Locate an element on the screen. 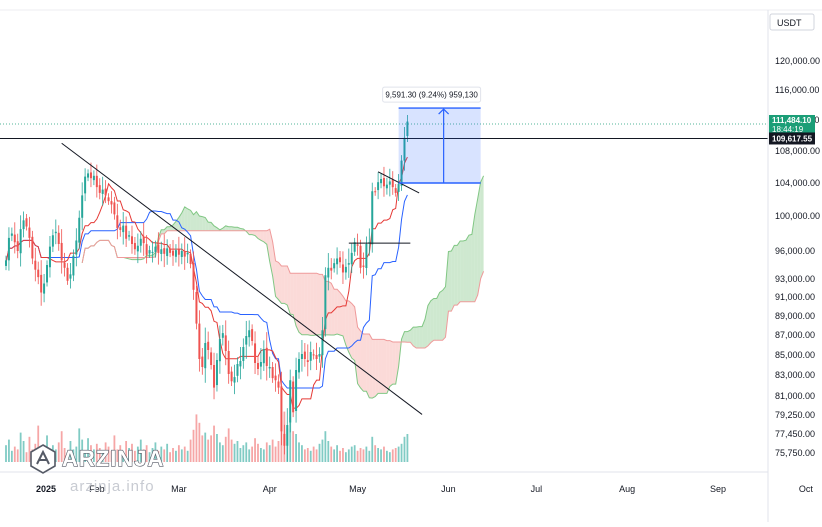 The height and width of the screenshot is (527, 822). y-tick-label: 87,000.00 is located at coordinates (795, 335).